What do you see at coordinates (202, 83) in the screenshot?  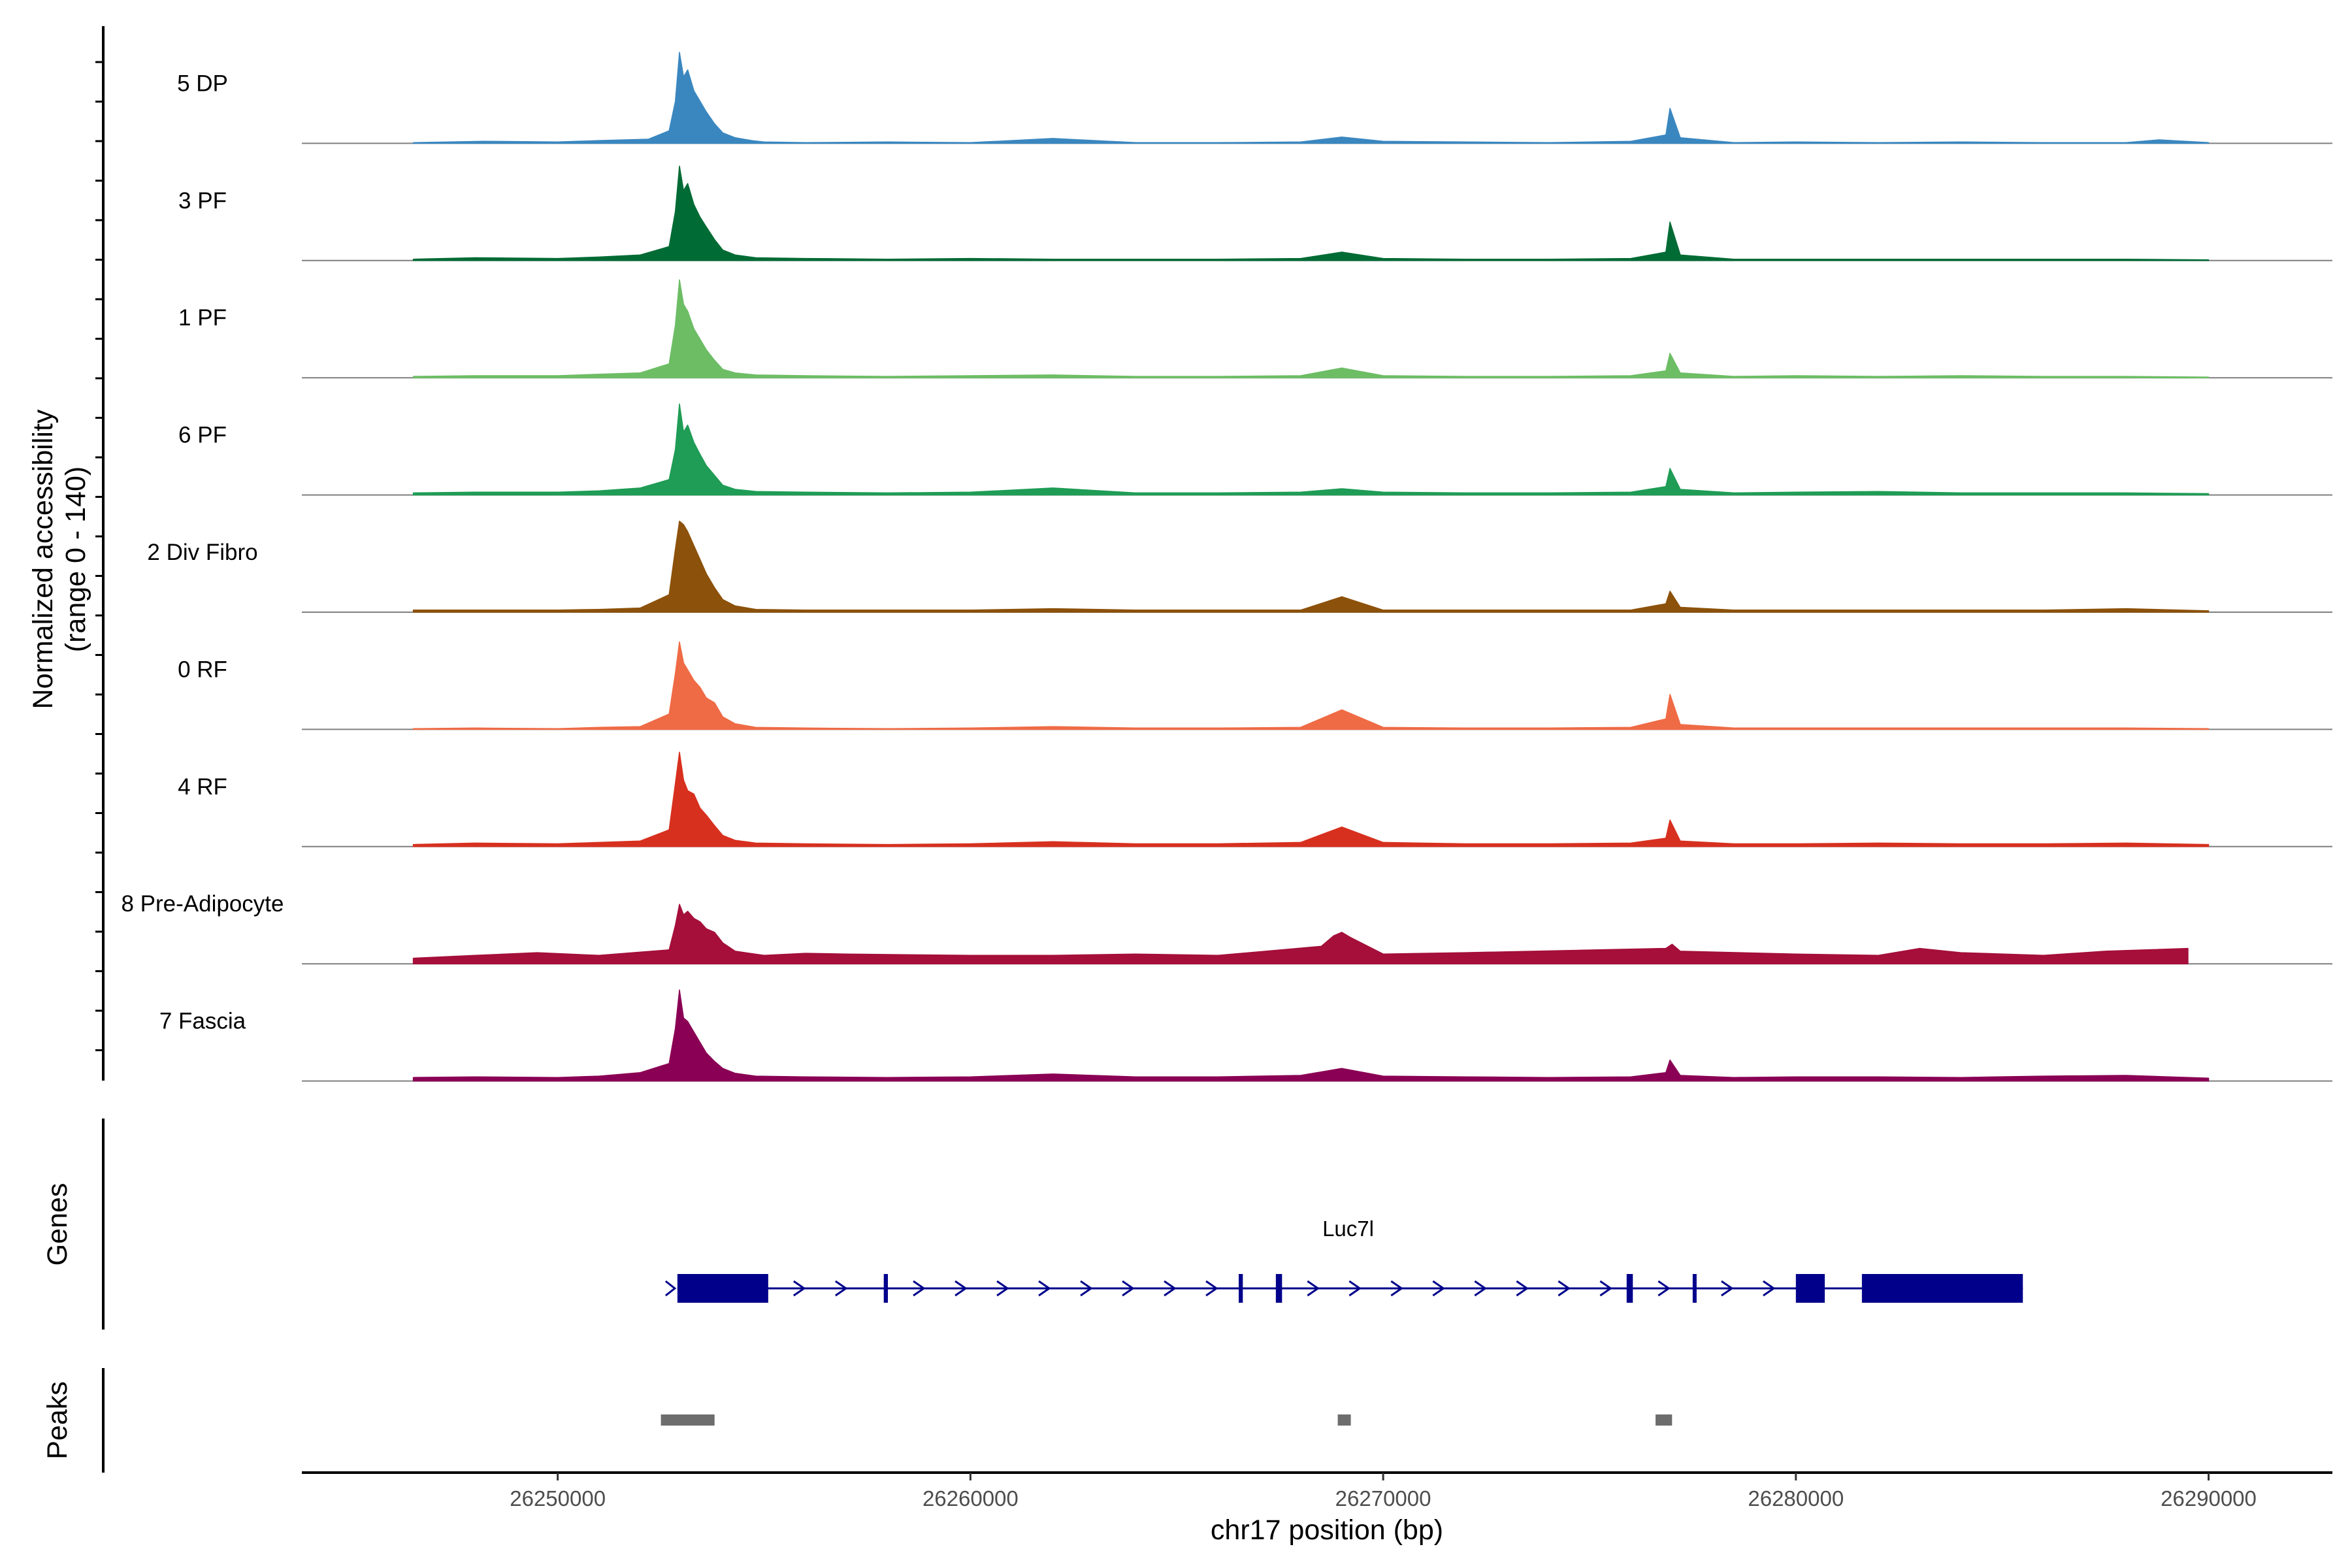 I see `track-label: 5 DP` at bounding box center [202, 83].